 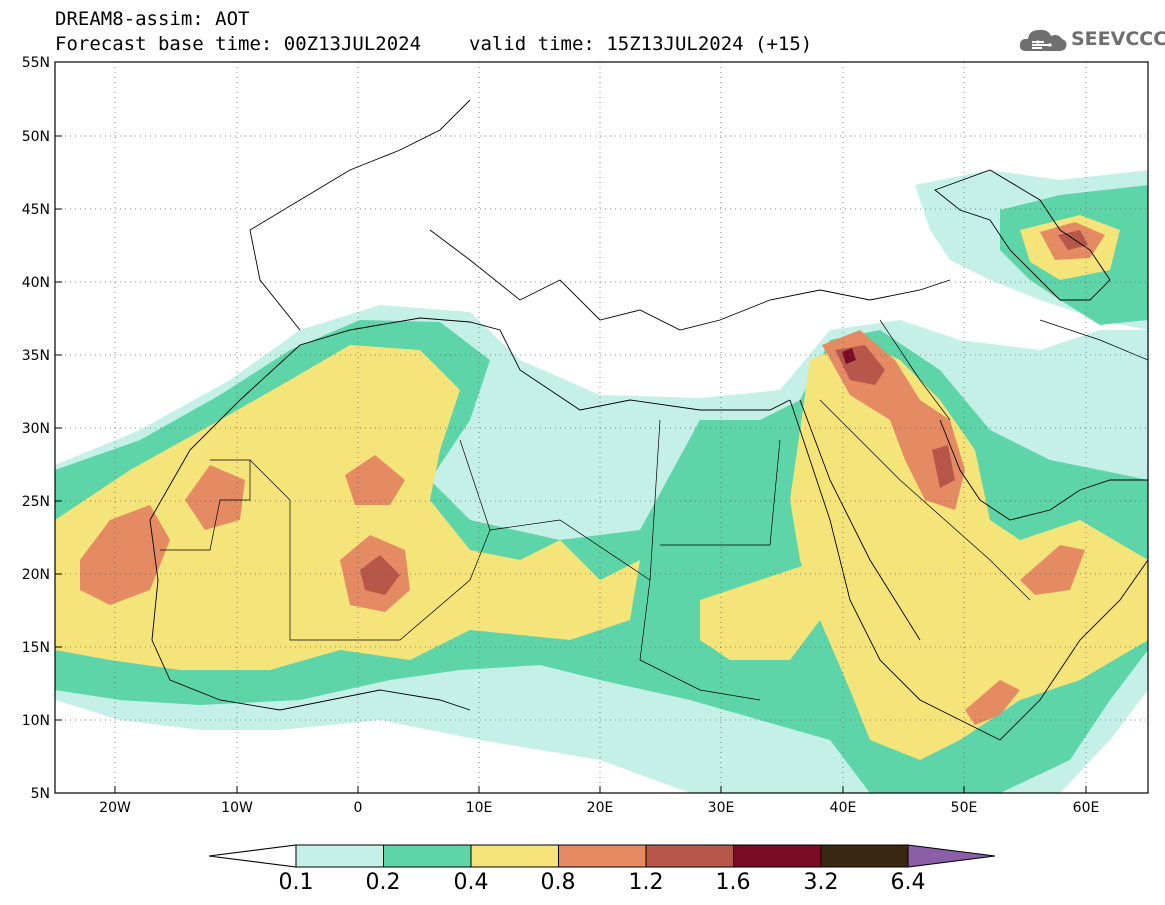 What do you see at coordinates (951, 856) in the screenshot?
I see `colorbar-over-arrow` at bounding box center [951, 856].